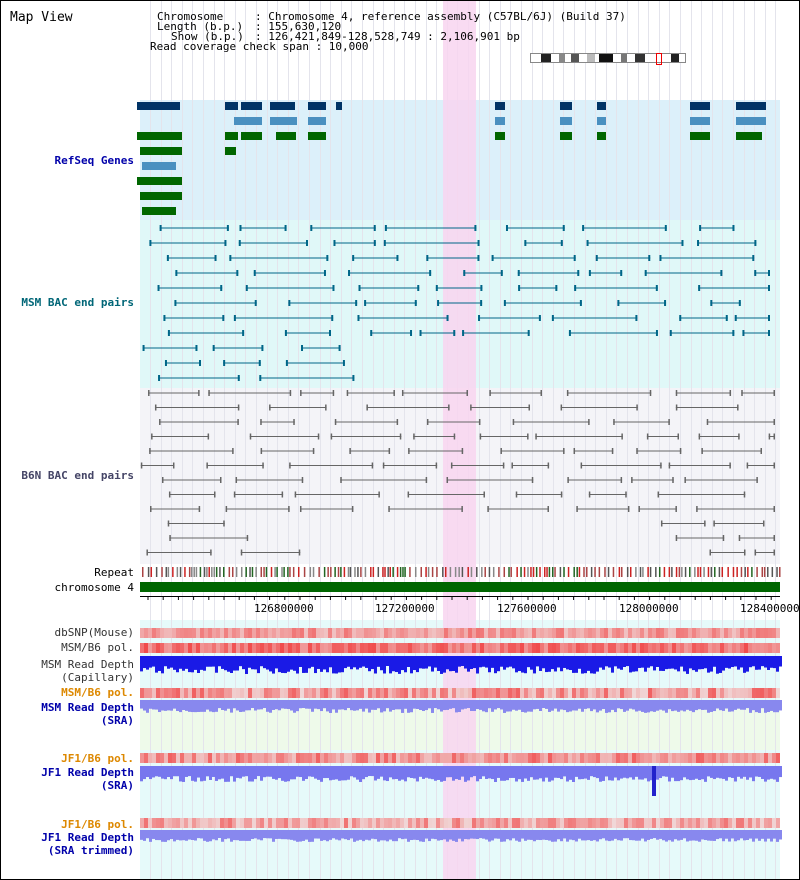  Describe the element at coordinates (94, 632) in the screenshot. I see `dbsnp-label: dbSNP(Mouse)` at that location.